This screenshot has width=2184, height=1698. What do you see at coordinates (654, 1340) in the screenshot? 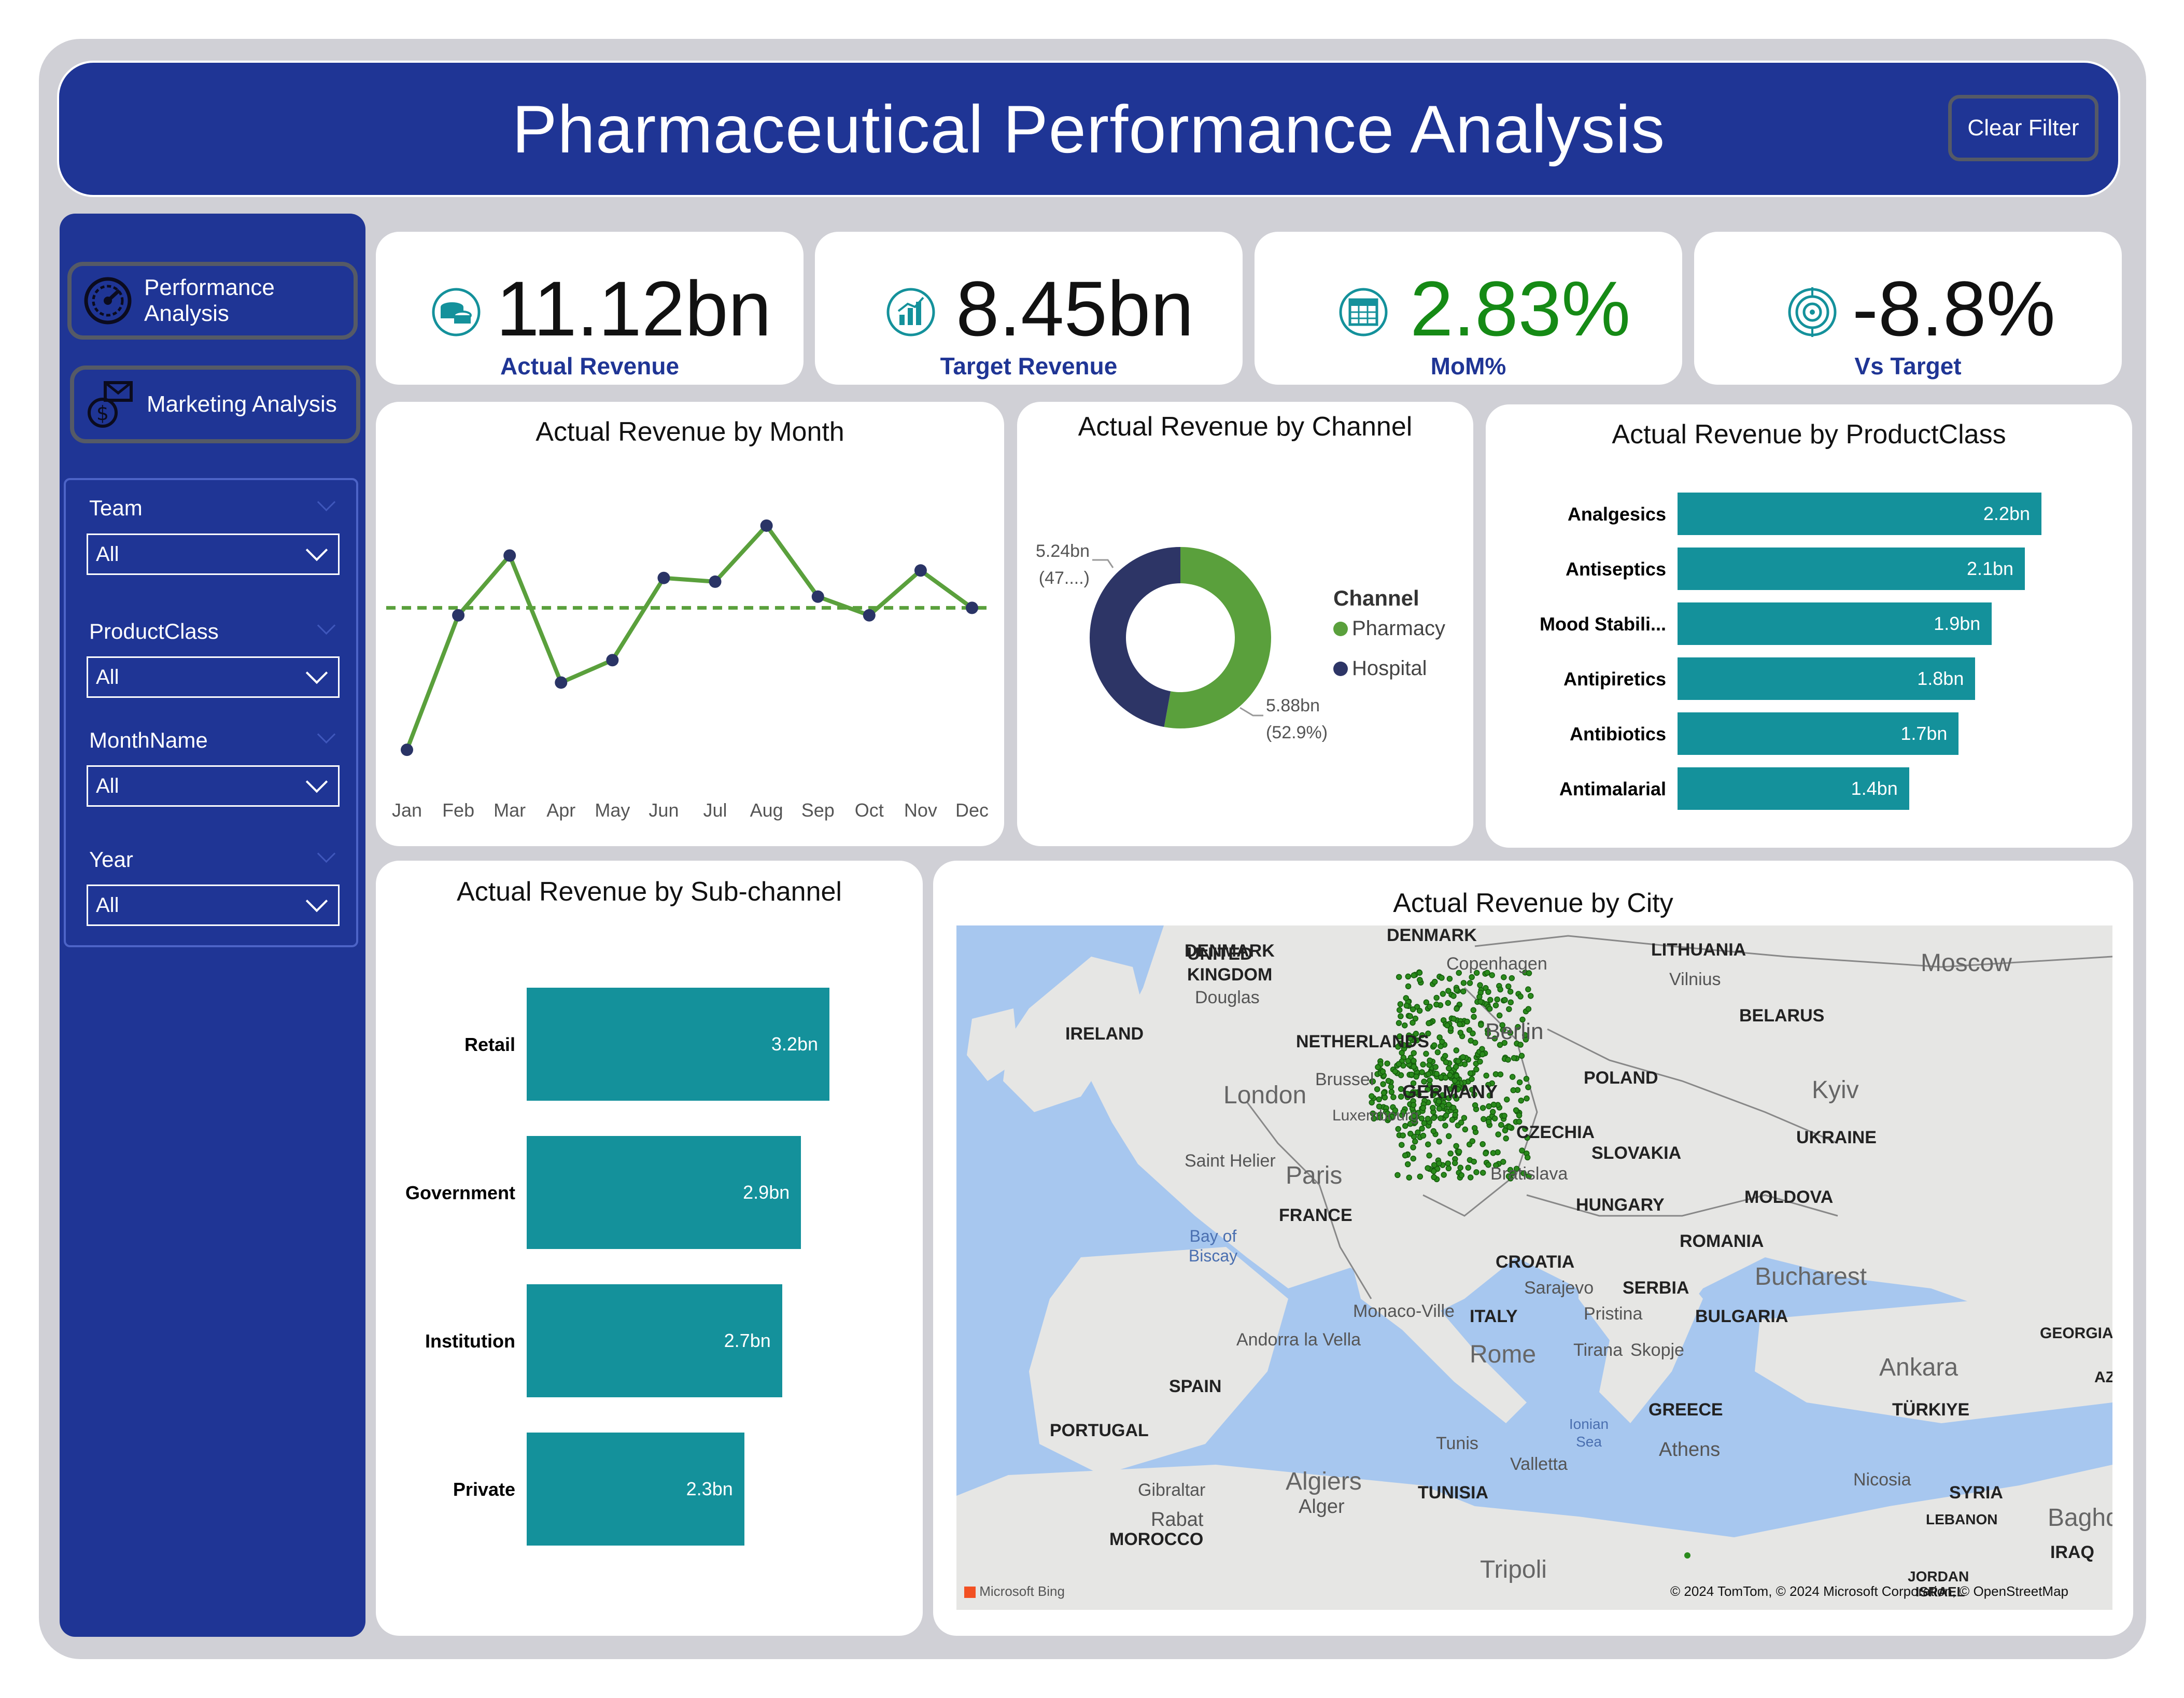
I see `bar: 2.7bn` at bounding box center [654, 1340].